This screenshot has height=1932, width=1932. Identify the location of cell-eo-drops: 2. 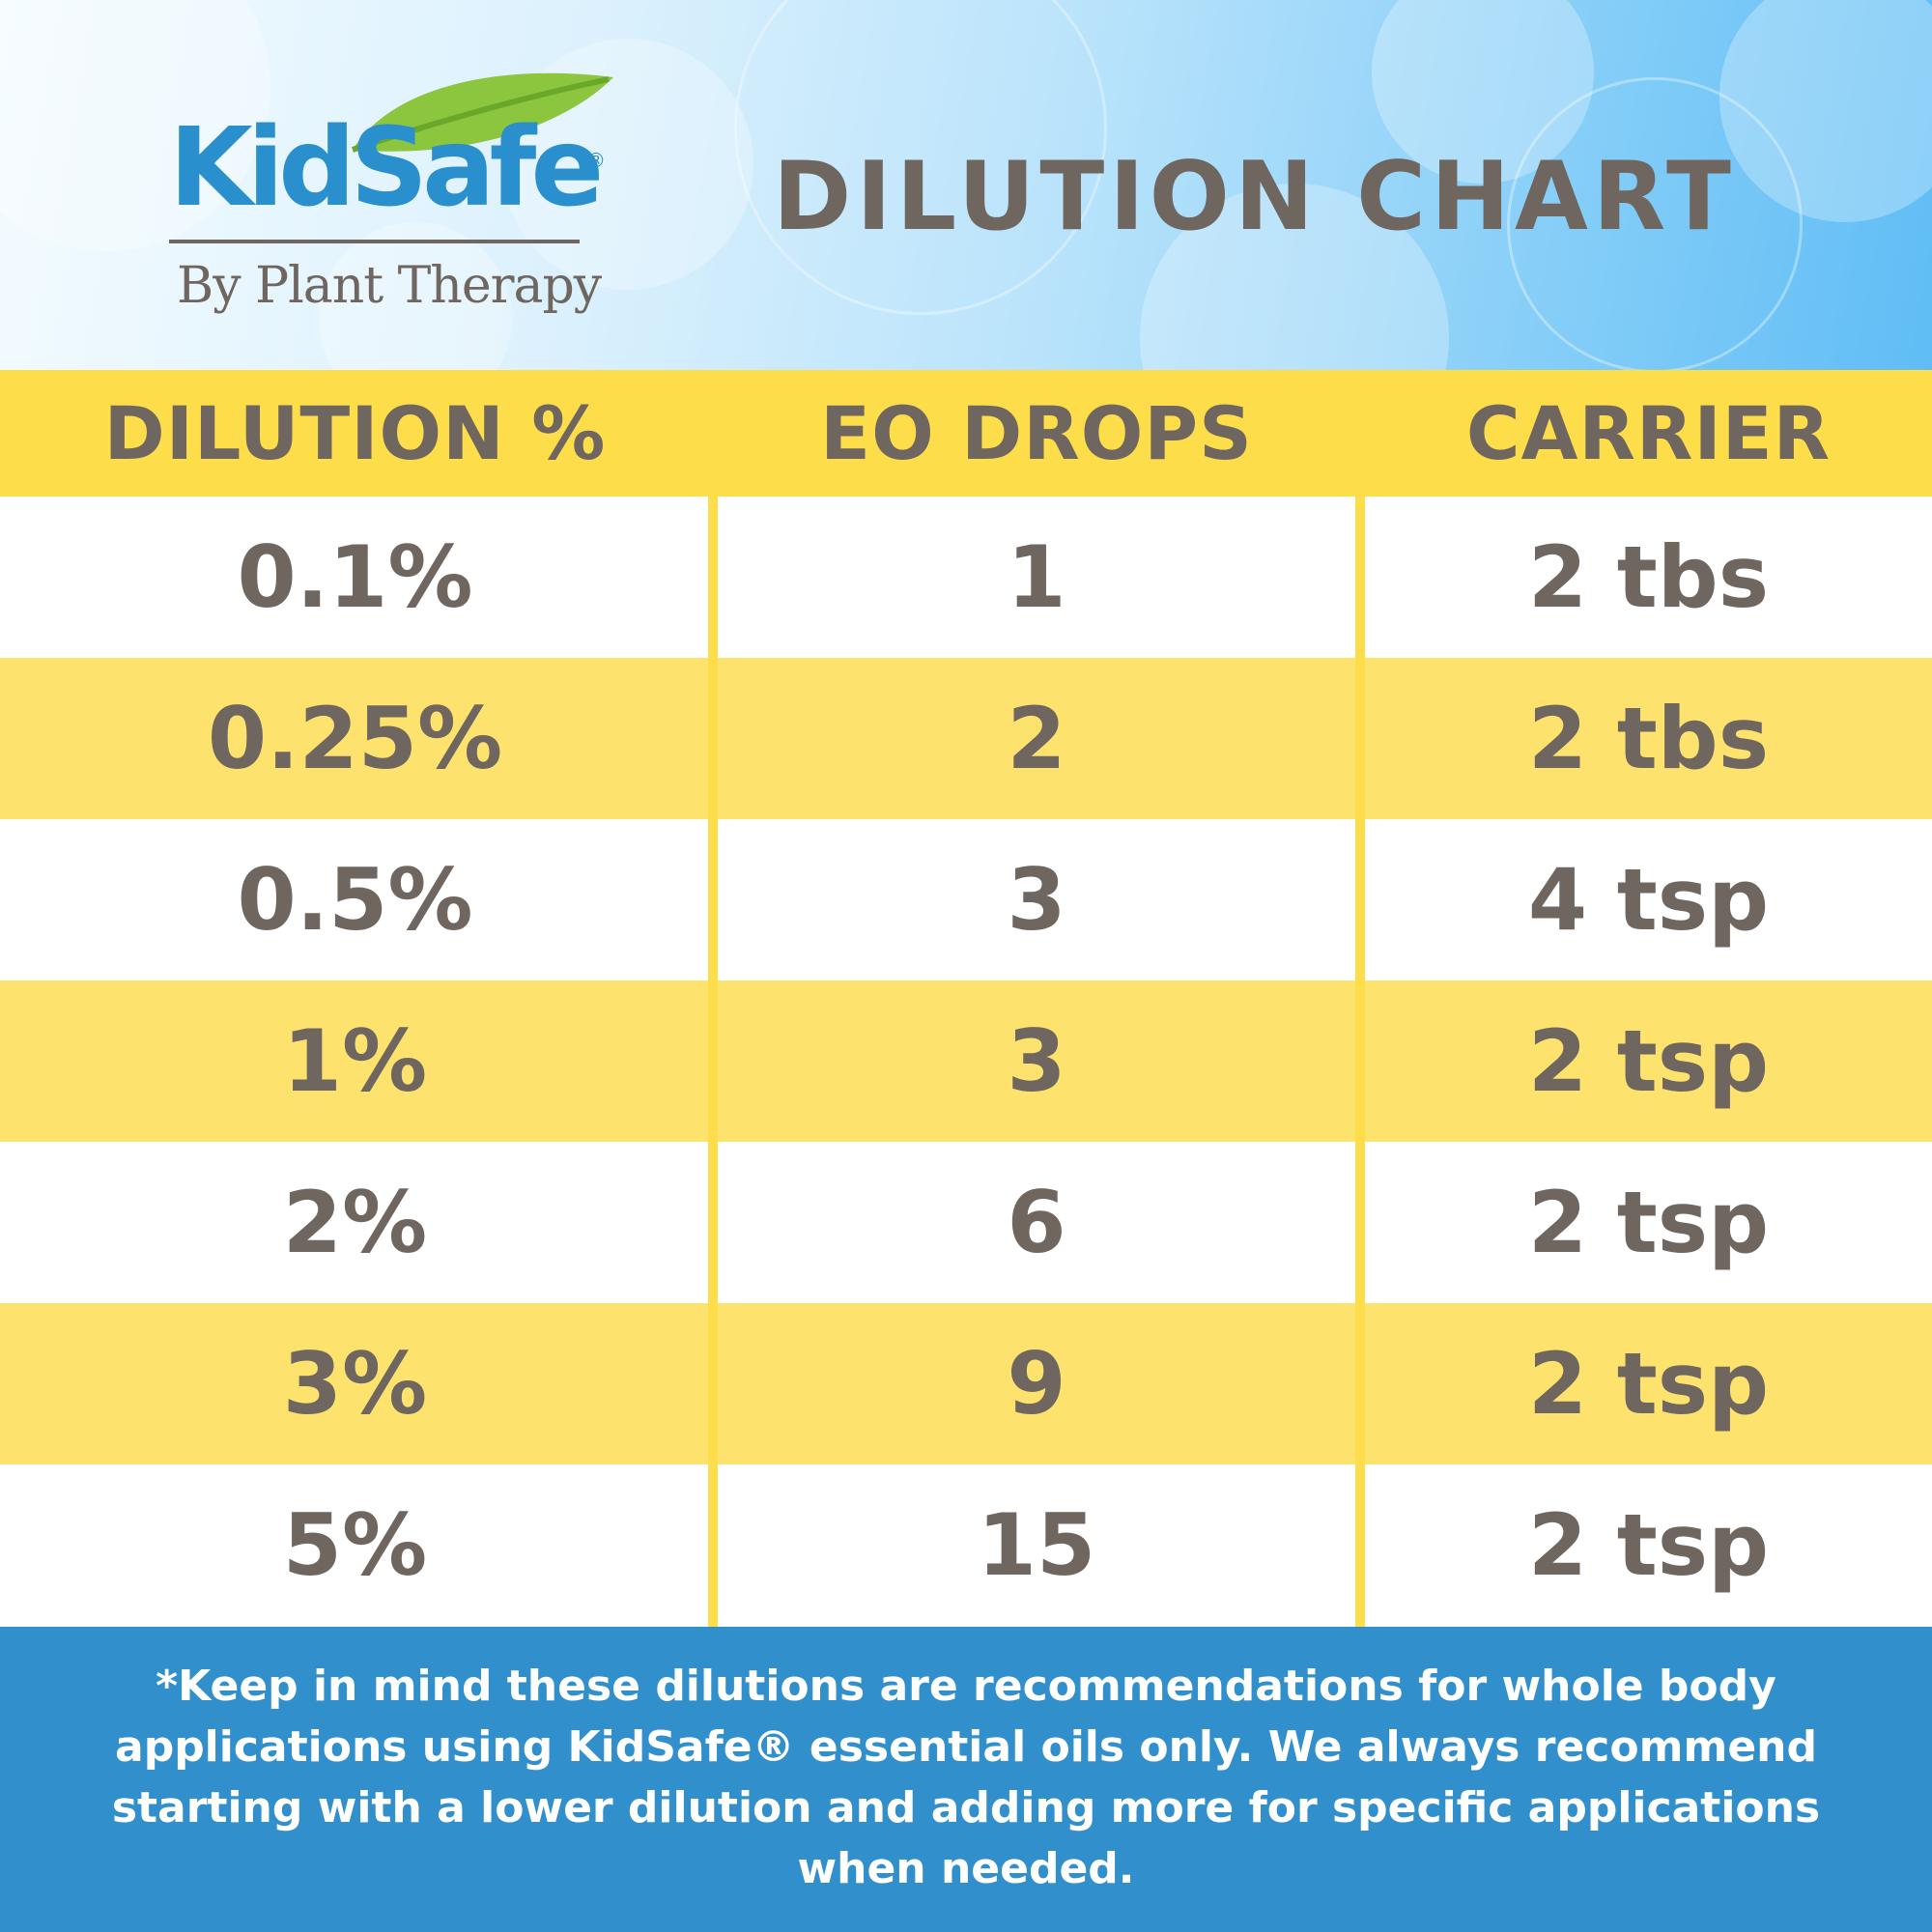
(1036, 738).